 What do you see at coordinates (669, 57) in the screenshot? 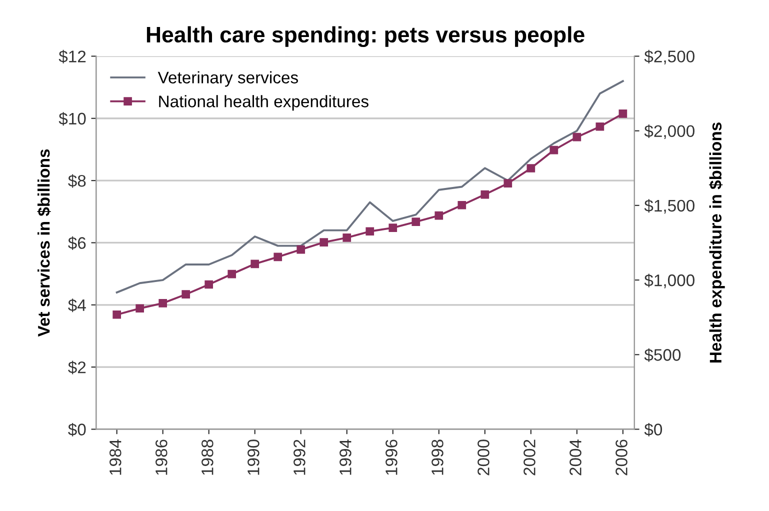
I see `y2-tick-label: $2,500` at bounding box center [669, 57].